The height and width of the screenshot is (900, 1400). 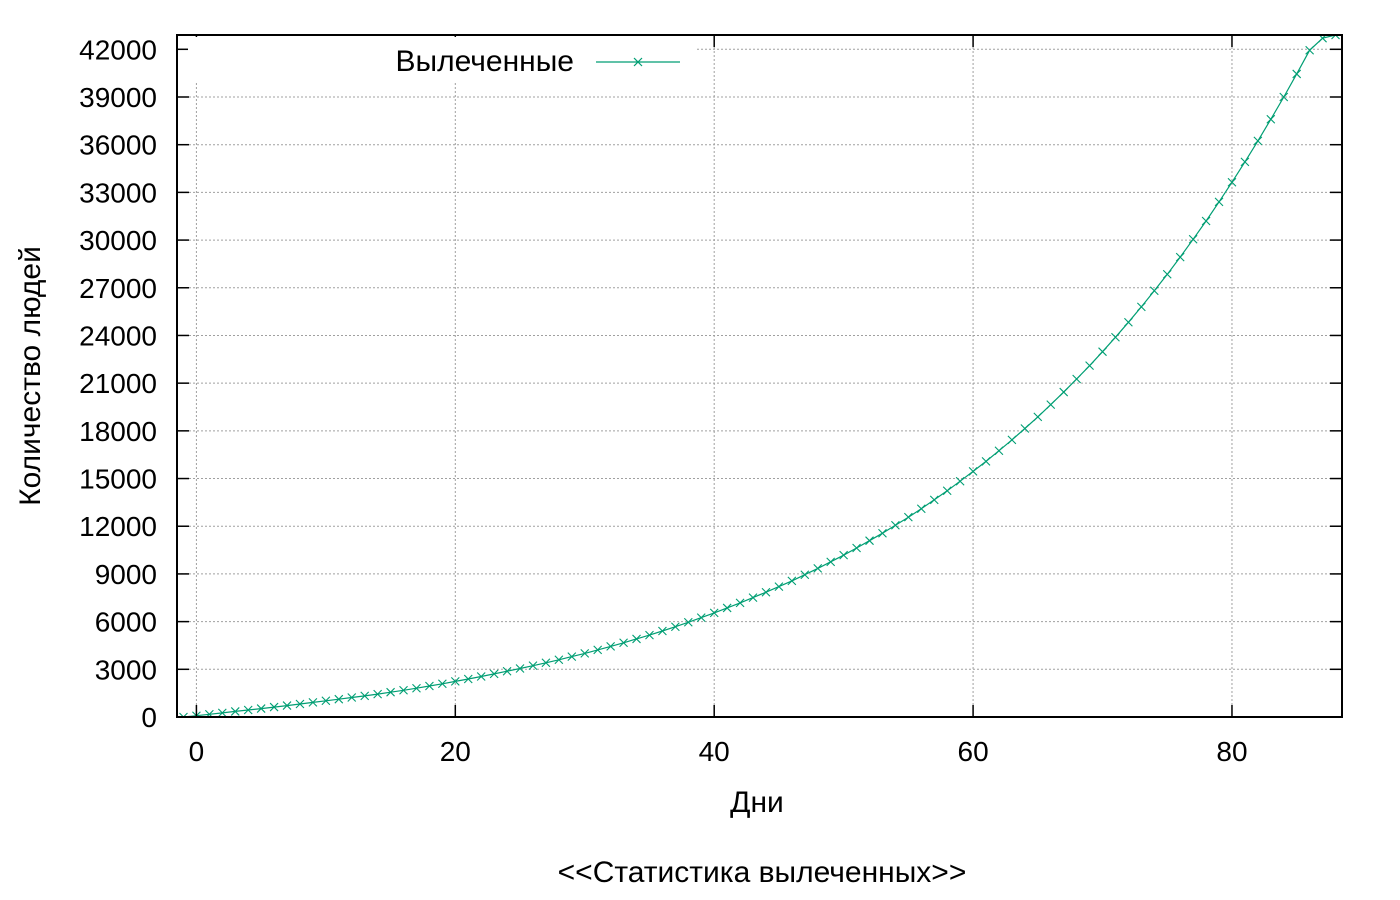 What do you see at coordinates (118, 383) in the screenshot?
I see `y-tick-label: 21000` at bounding box center [118, 383].